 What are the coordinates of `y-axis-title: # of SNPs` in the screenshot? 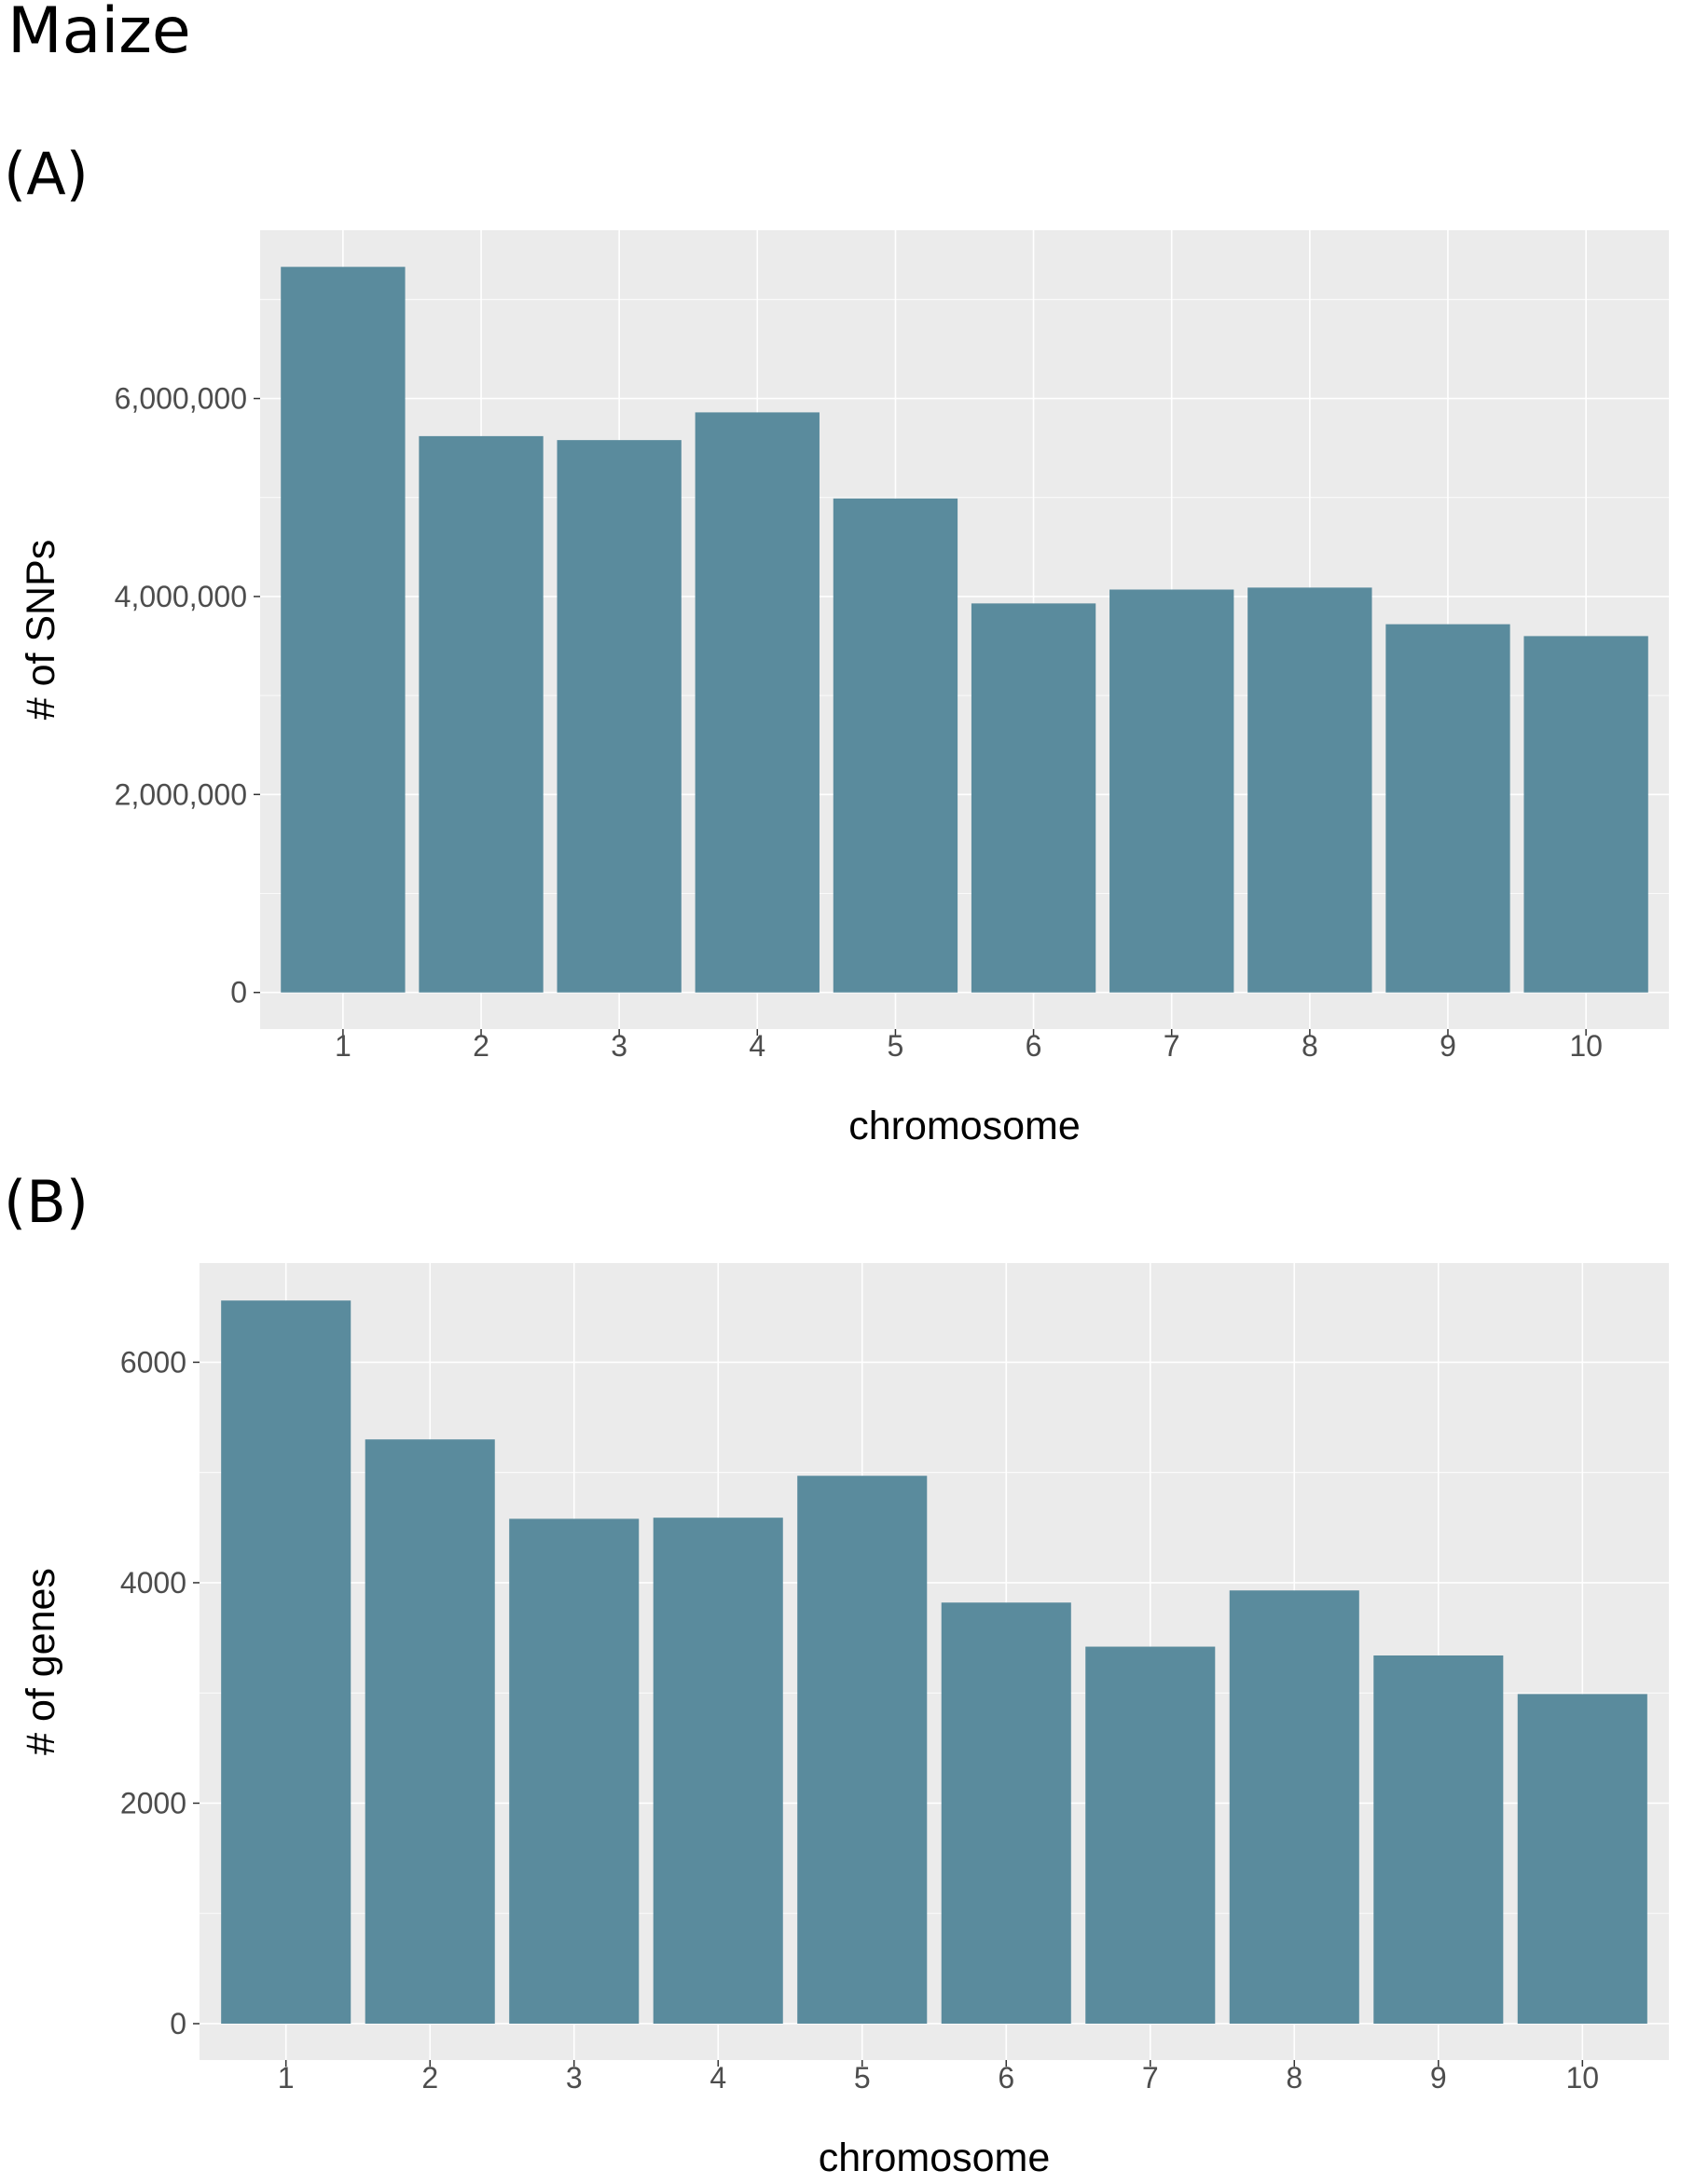 It's located at (41, 630).